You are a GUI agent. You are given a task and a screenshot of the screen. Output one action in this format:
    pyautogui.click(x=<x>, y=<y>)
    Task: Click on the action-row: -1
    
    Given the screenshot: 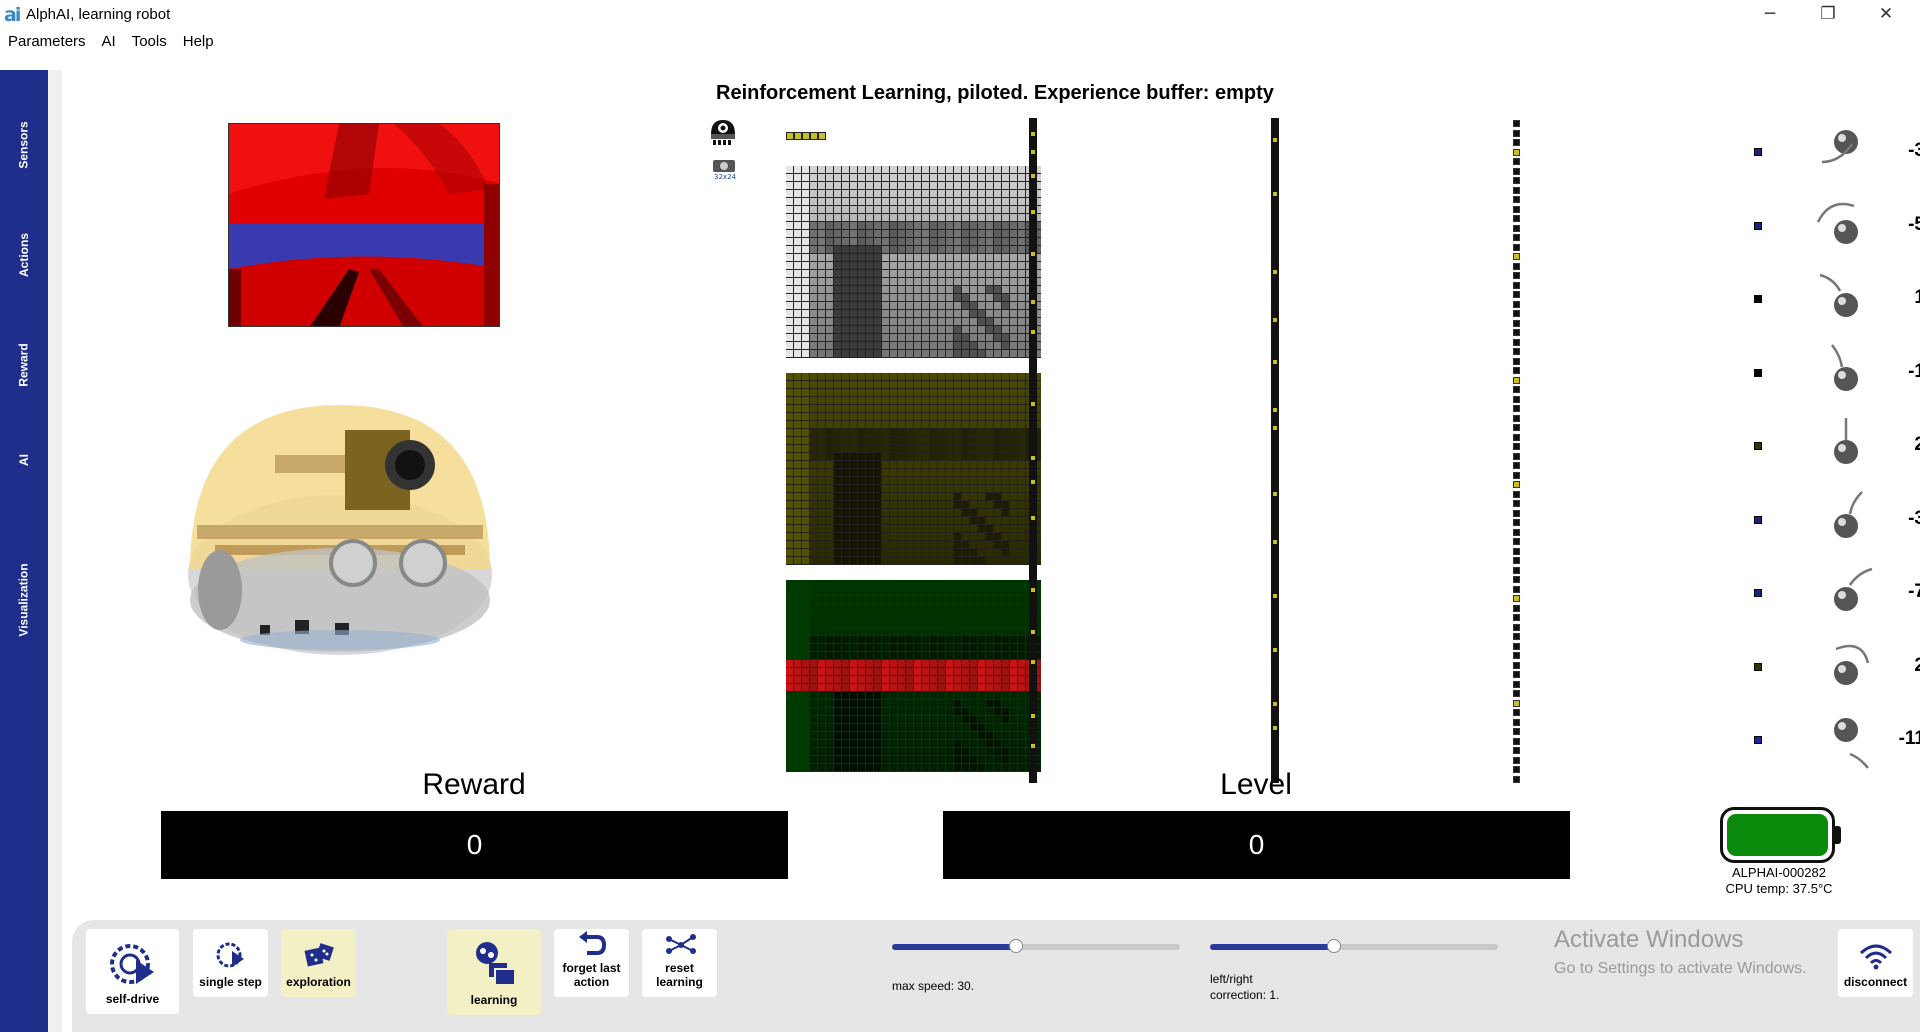 What is the action you would take?
    pyautogui.click(x=1830, y=376)
    